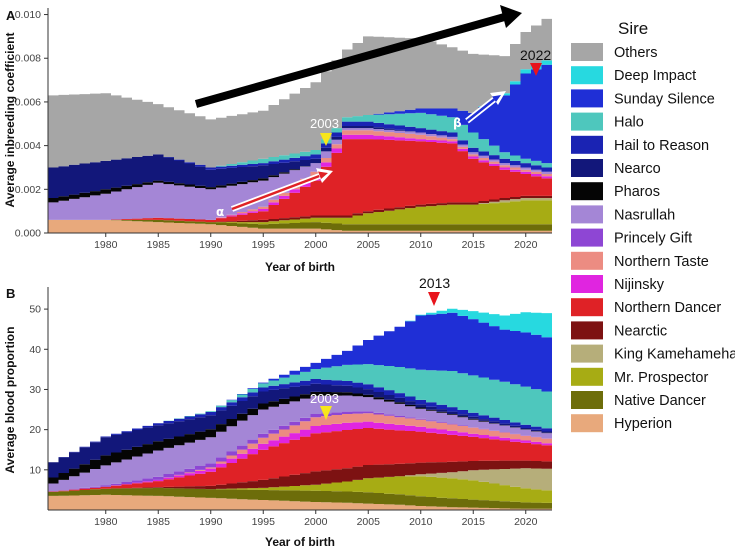  I want to click on legend-item-northern-dancer: Northern Dancer, so click(646, 307).